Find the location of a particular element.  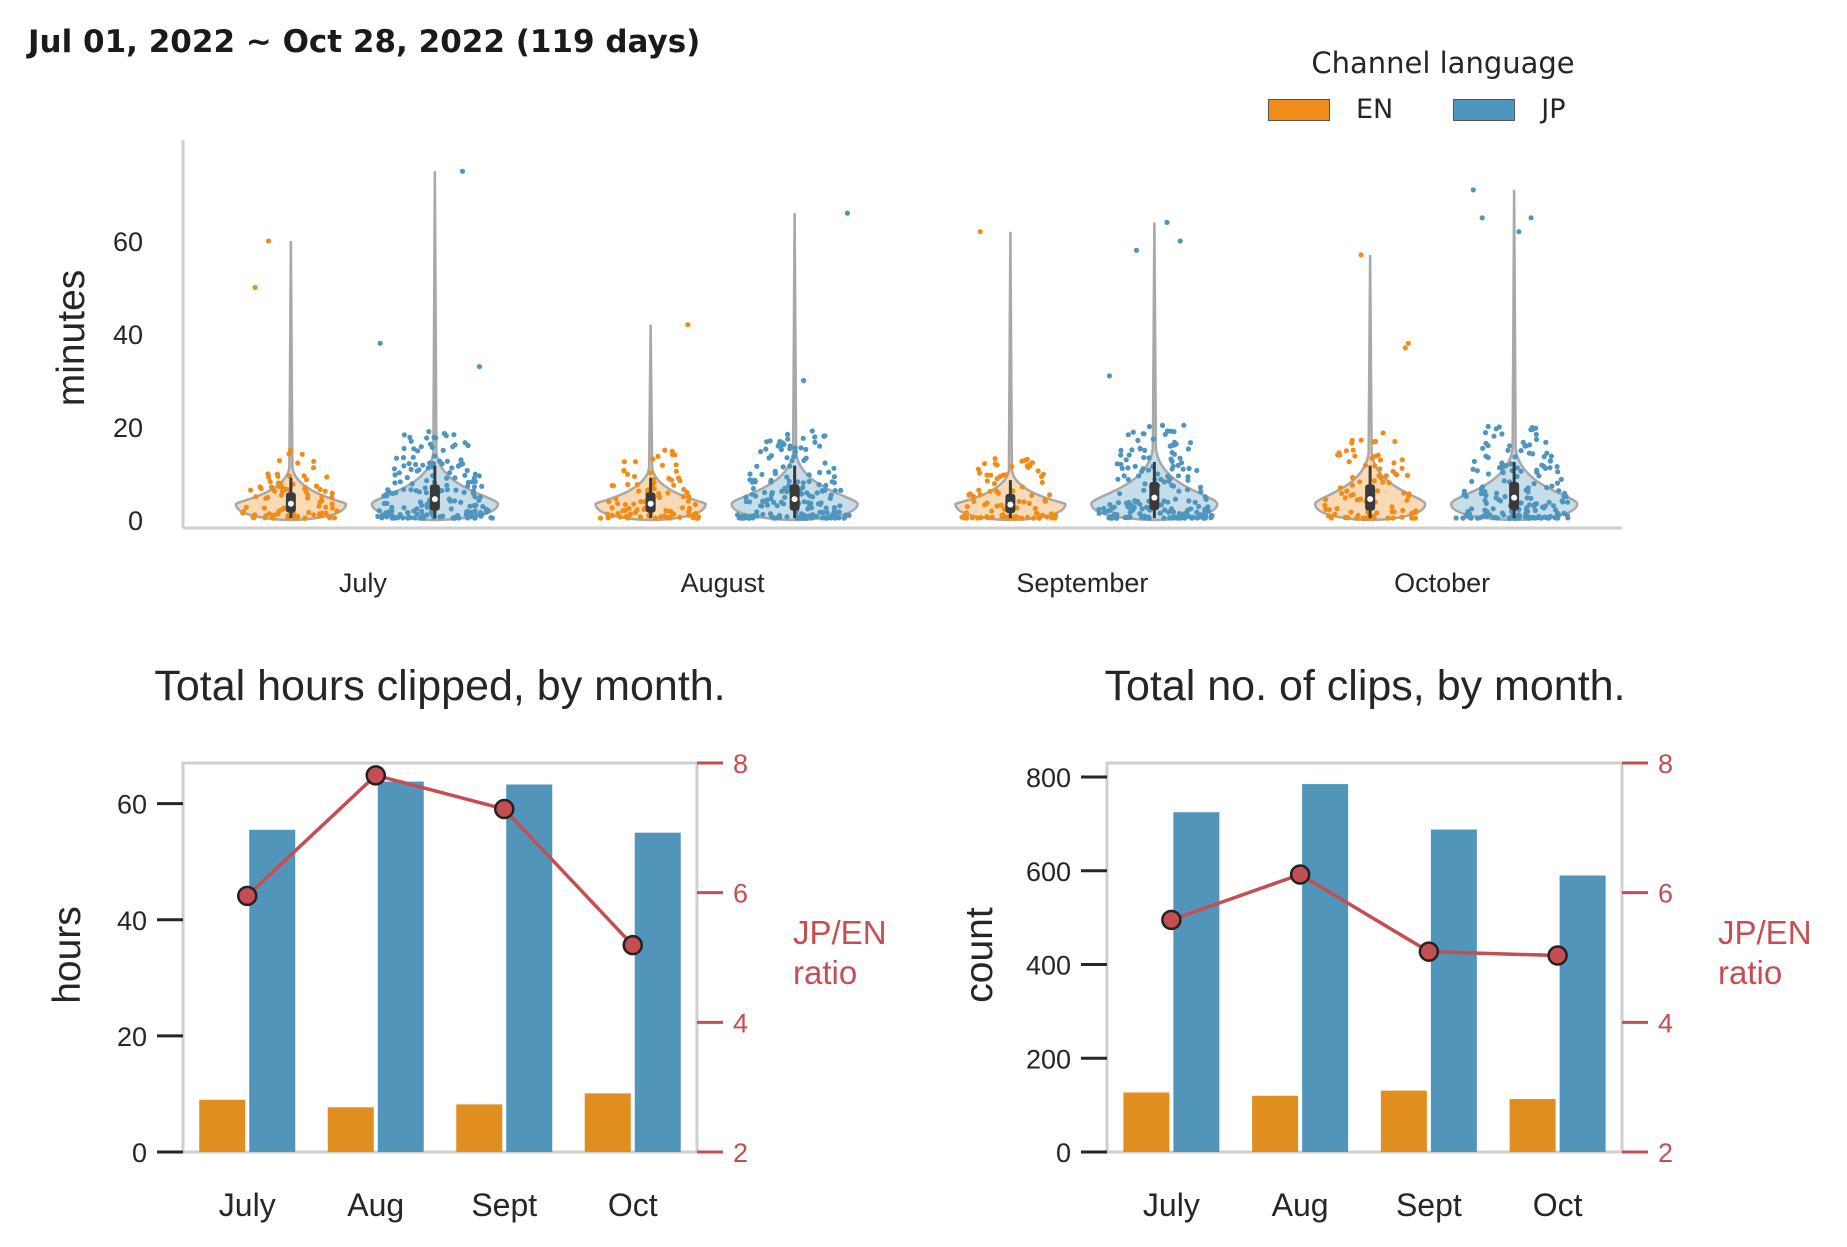

violin-y-tick-label: 40 is located at coordinates (128, 335).